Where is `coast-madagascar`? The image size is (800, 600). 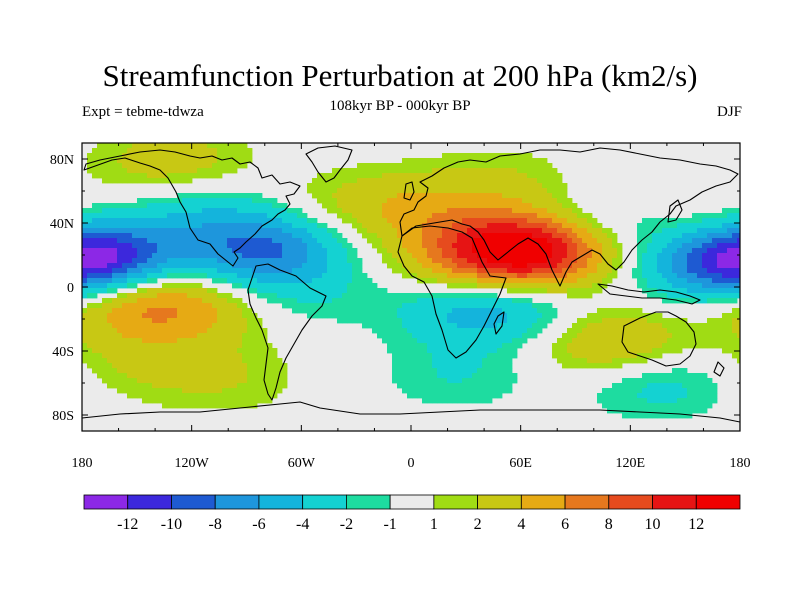
coast-madagascar is located at coordinates (499, 323).